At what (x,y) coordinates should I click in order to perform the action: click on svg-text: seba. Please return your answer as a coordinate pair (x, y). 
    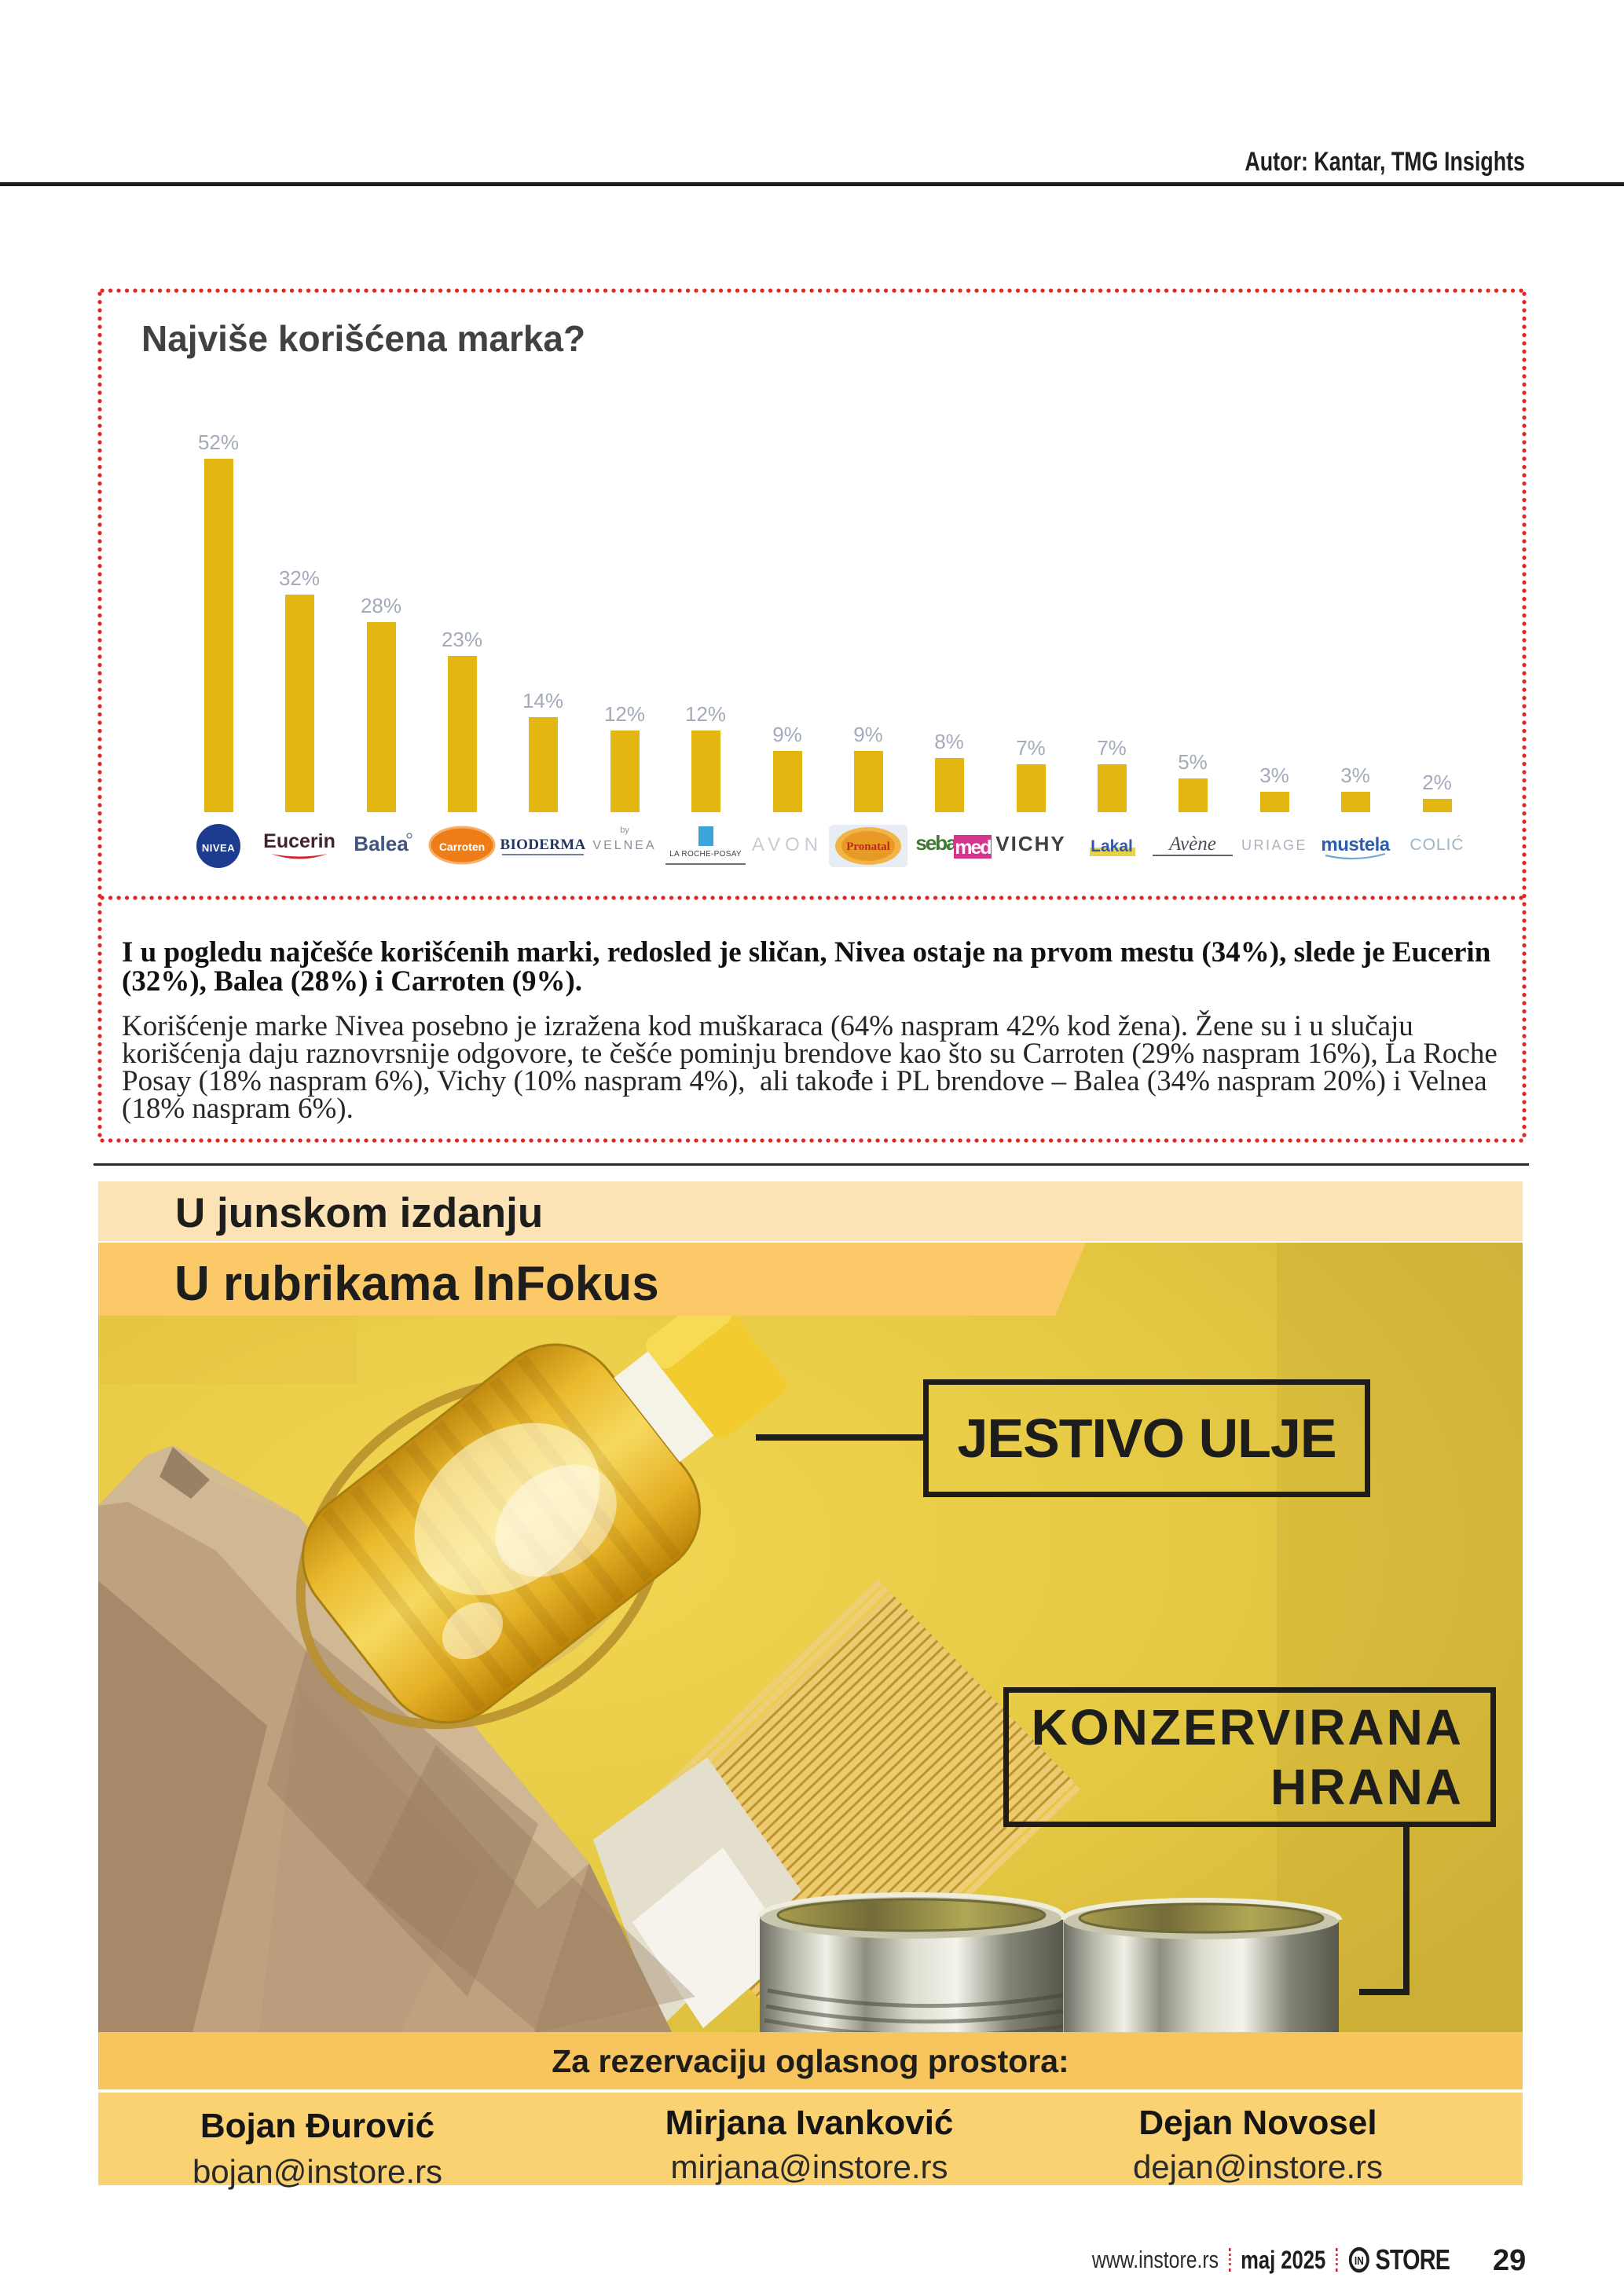
    Looking at the image, I should click on (937, 843).